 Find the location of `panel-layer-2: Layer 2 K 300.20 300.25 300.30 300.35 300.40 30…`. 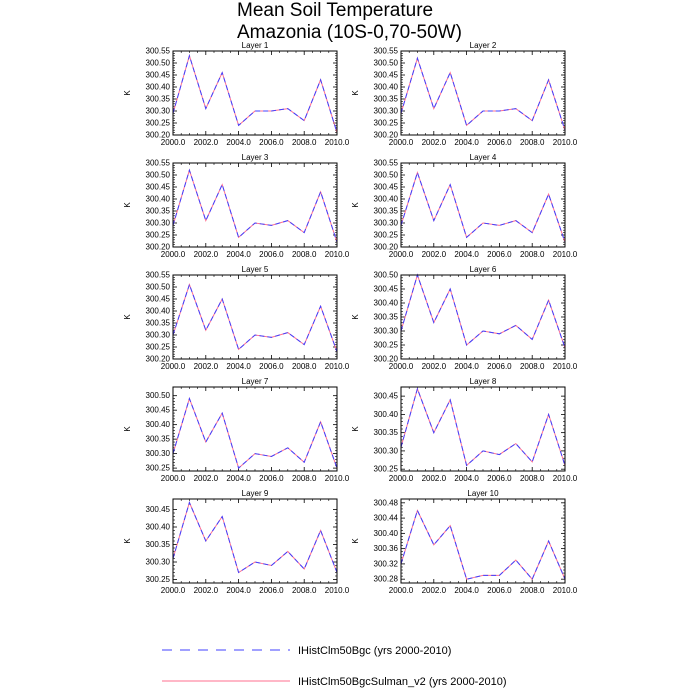

panel-layer-2: Layer 2 K 300.20 300.25 300.30 300.35 300.40 30… is located at coordinates (464, 94).